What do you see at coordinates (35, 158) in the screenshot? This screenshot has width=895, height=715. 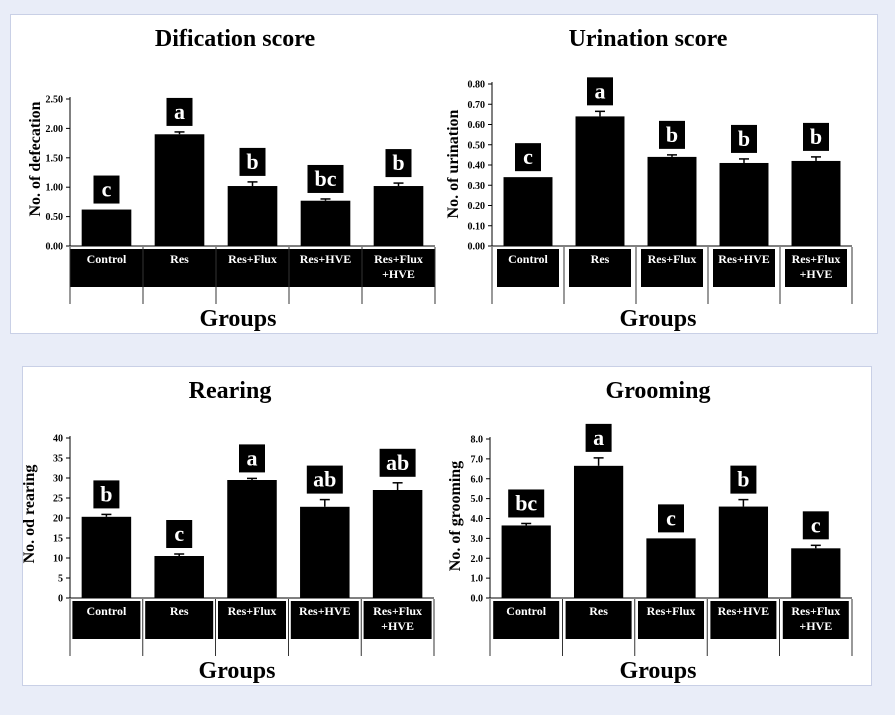 I see `y-axis-label: No. of defecation` at bounding box center [35, 158].